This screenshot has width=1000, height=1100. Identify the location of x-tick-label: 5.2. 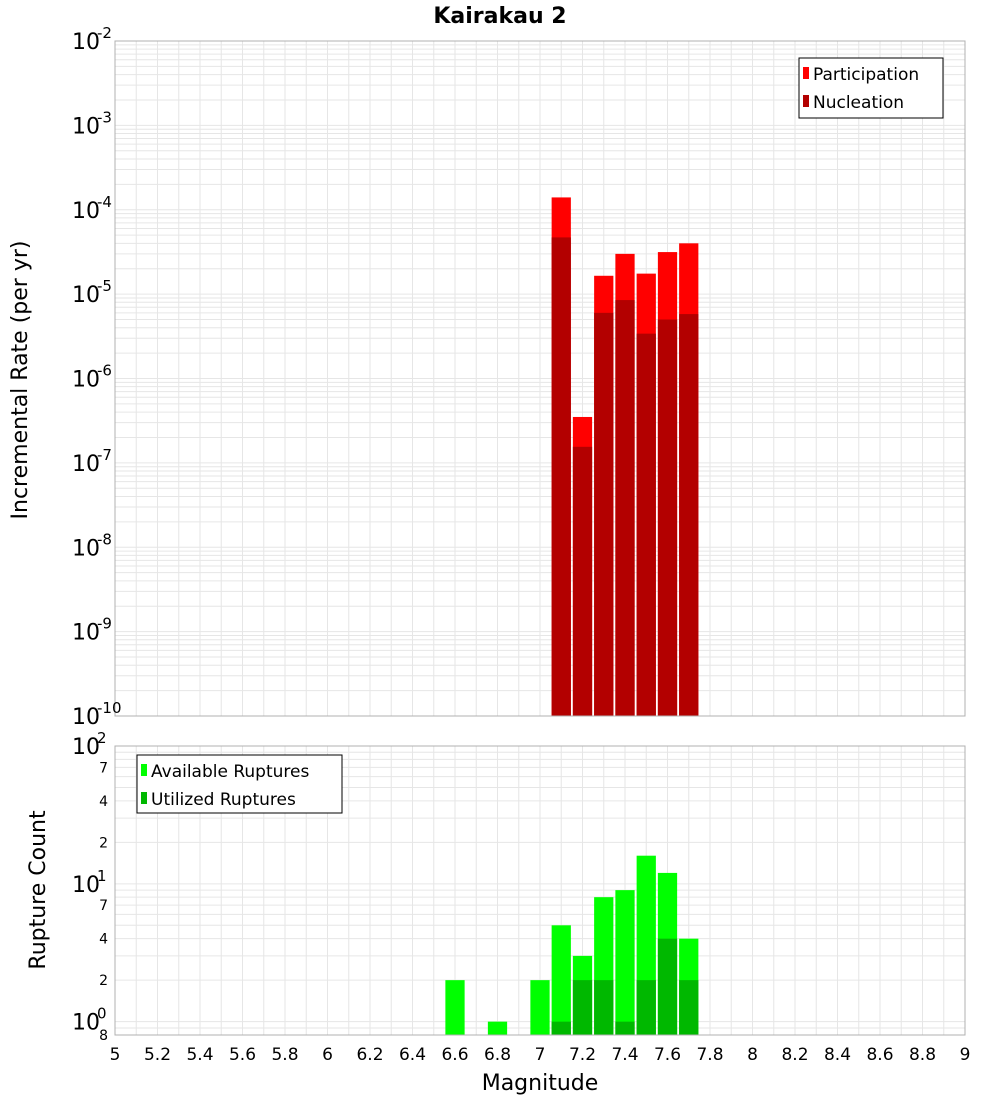
(157, 1055).